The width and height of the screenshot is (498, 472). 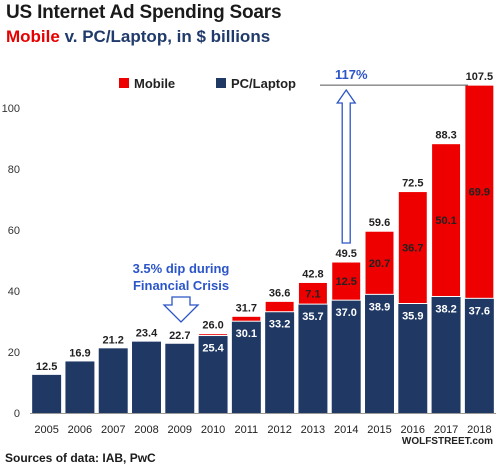 What do you see at coordinates (479, 311) in the screenshot?
I see `data-label-pc: 37.6` at bounding box center [479, 311].